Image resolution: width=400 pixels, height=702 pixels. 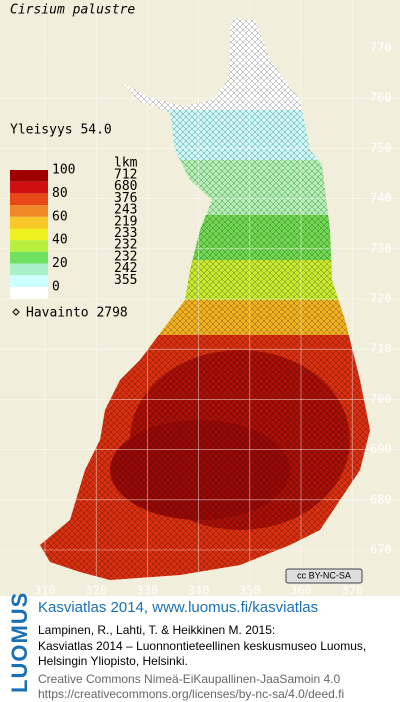 What do you see at coordinates (125, 233) in the screenshot?
I see `count-value: 233` at bounding box center [125, 233].